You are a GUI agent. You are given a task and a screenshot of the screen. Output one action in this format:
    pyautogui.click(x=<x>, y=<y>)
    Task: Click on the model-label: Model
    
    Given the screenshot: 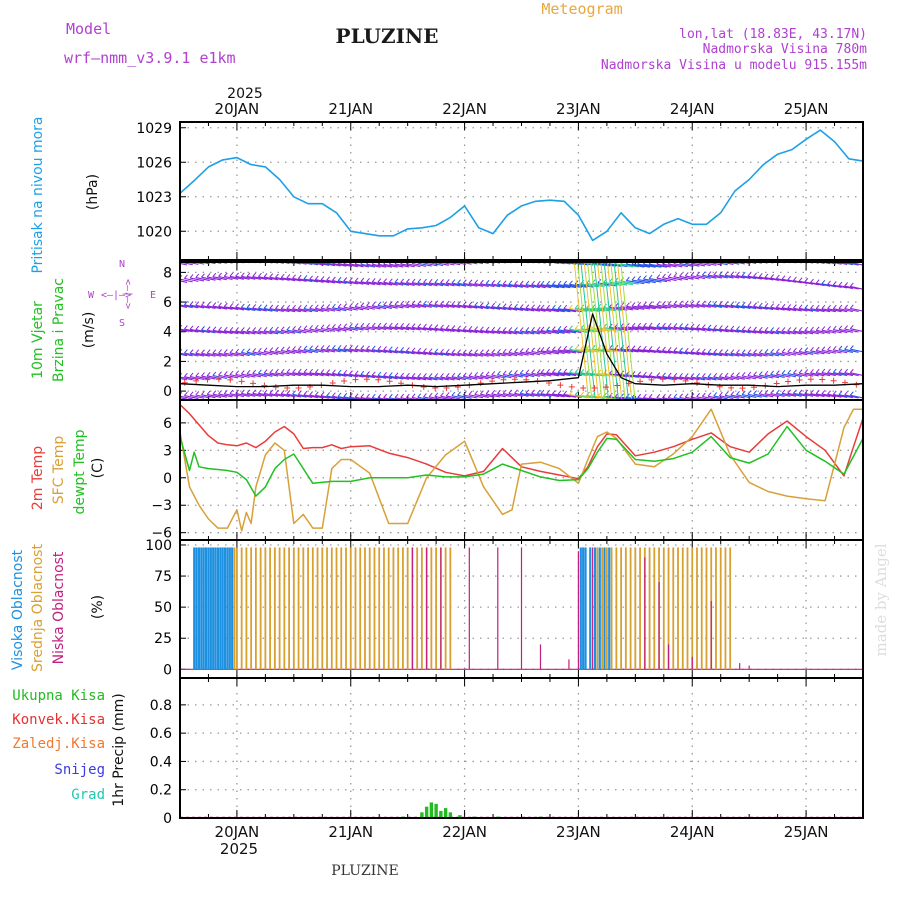 What is the action you would take?
    pyautogui.click(x=88, y=29)
    